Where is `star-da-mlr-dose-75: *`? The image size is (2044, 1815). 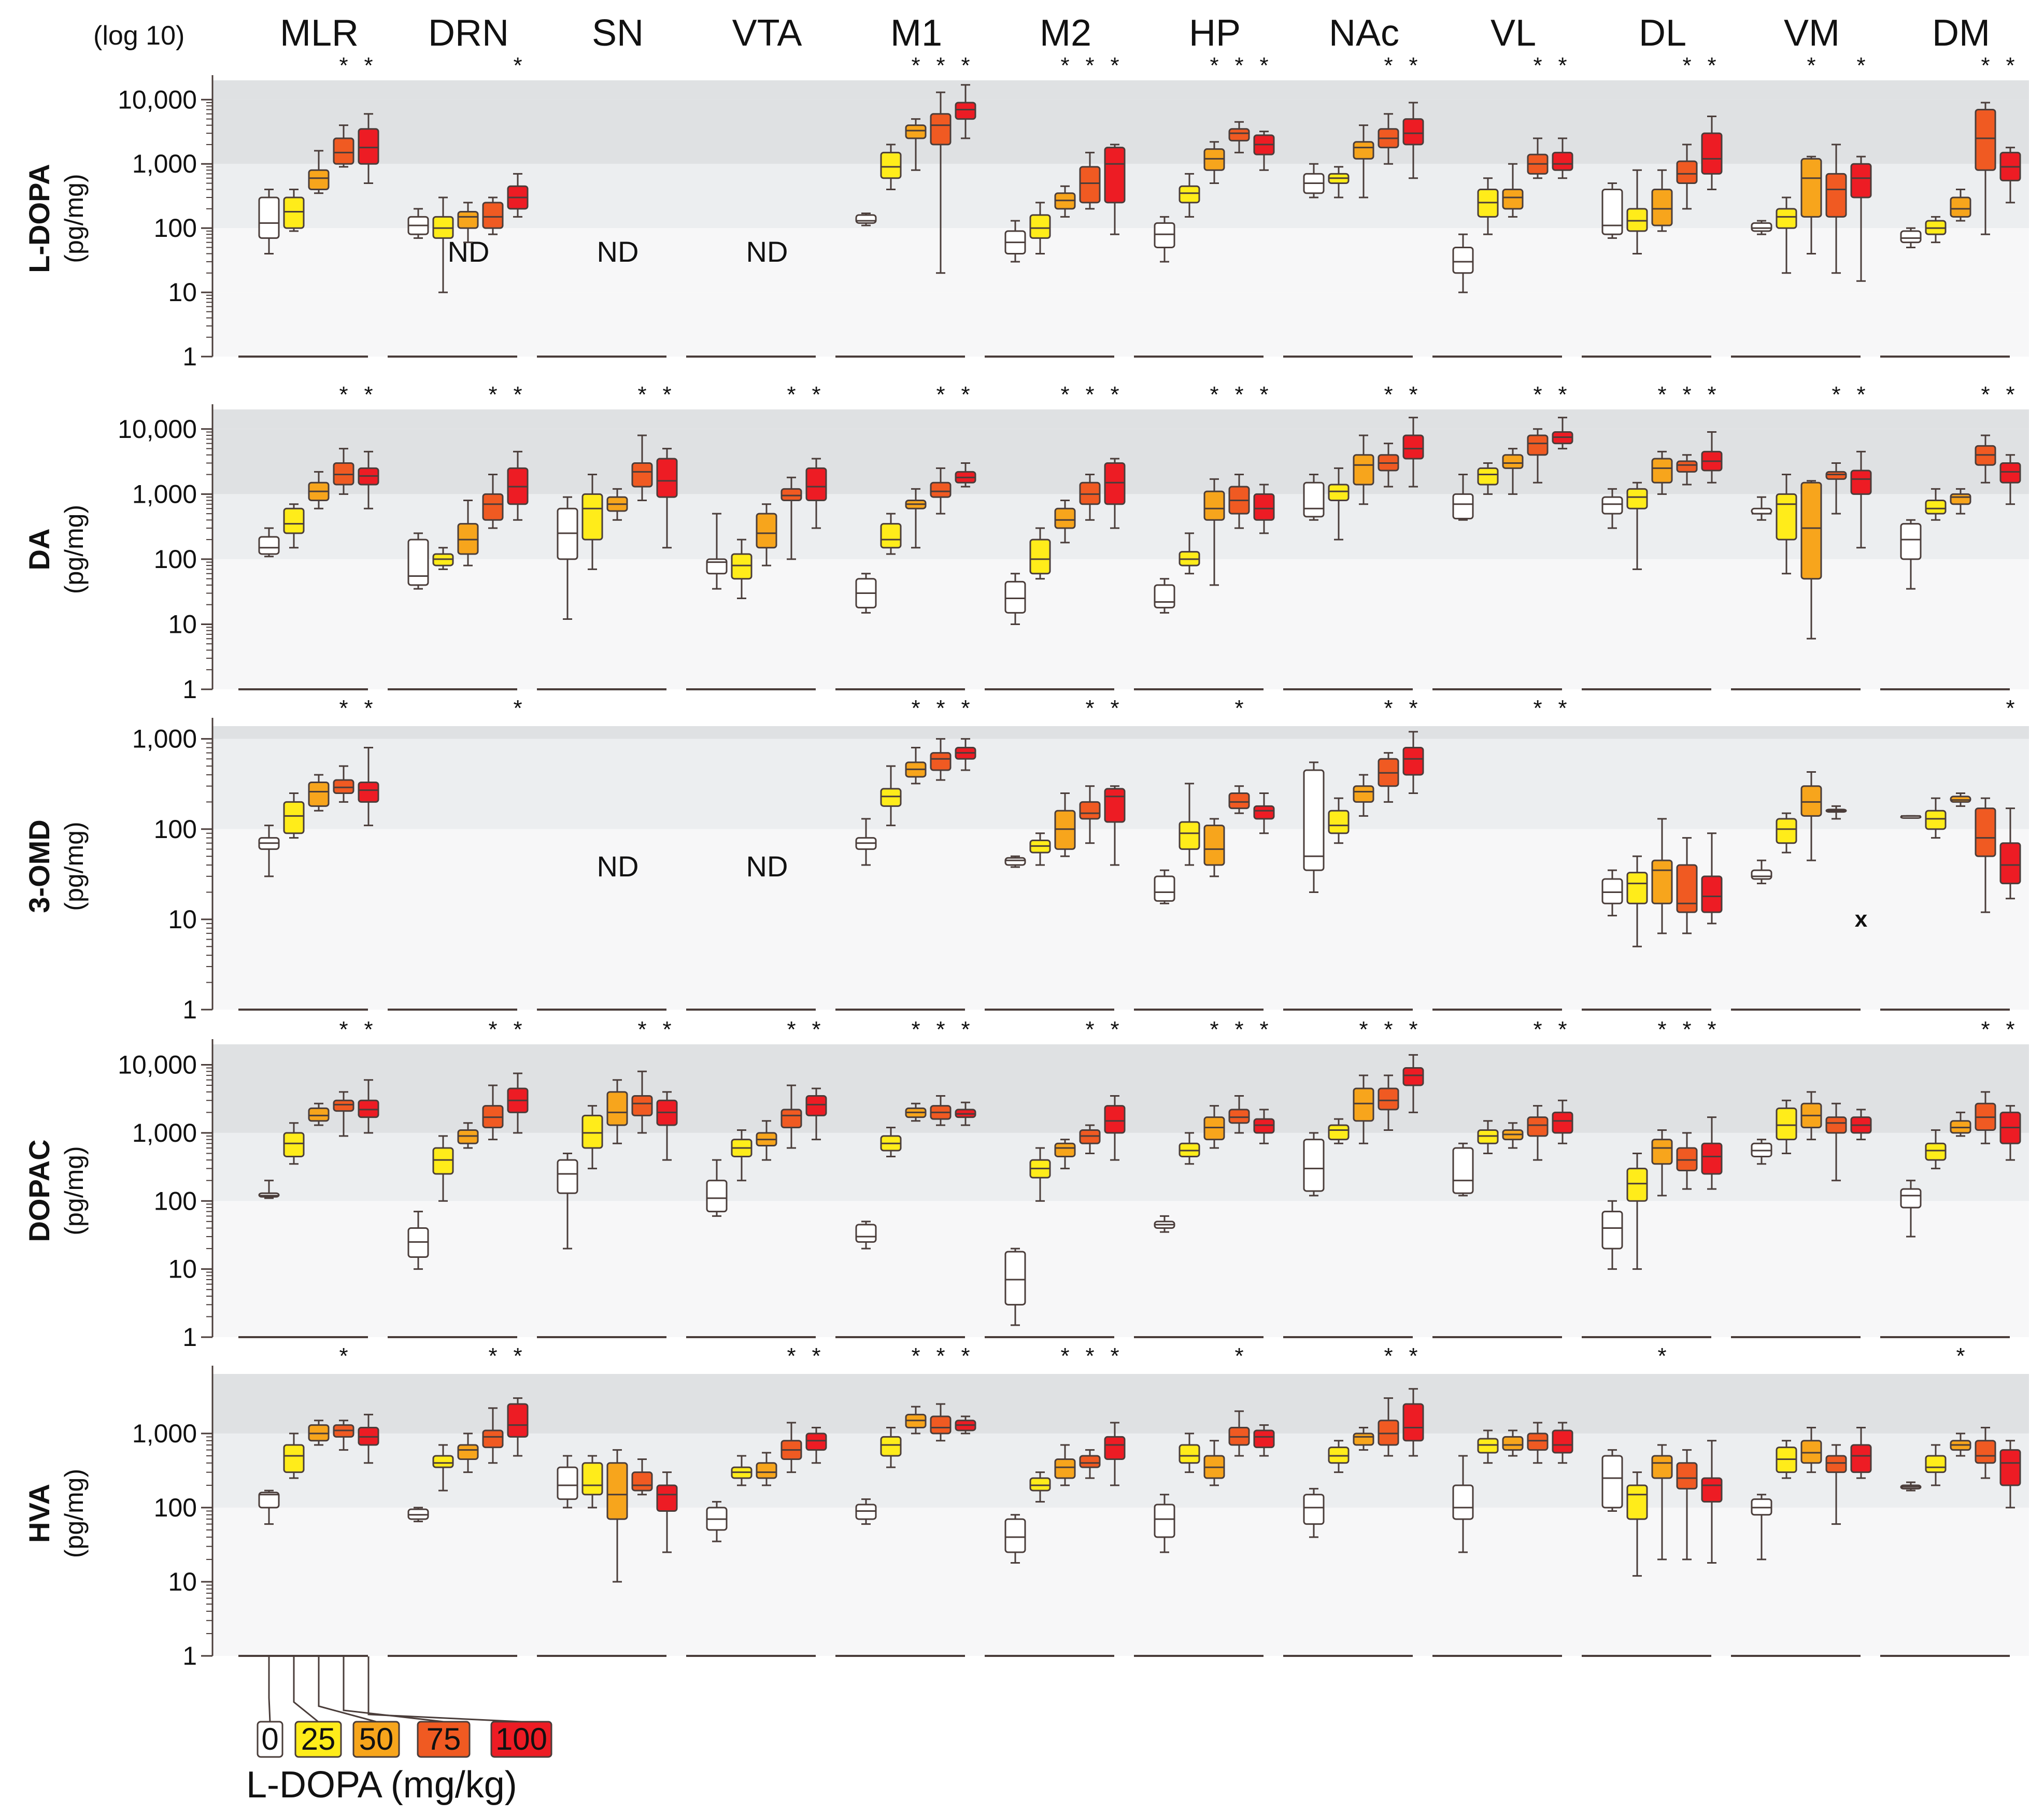
star-da-mlr-dose-75: * is located at coordinates (343, 394).